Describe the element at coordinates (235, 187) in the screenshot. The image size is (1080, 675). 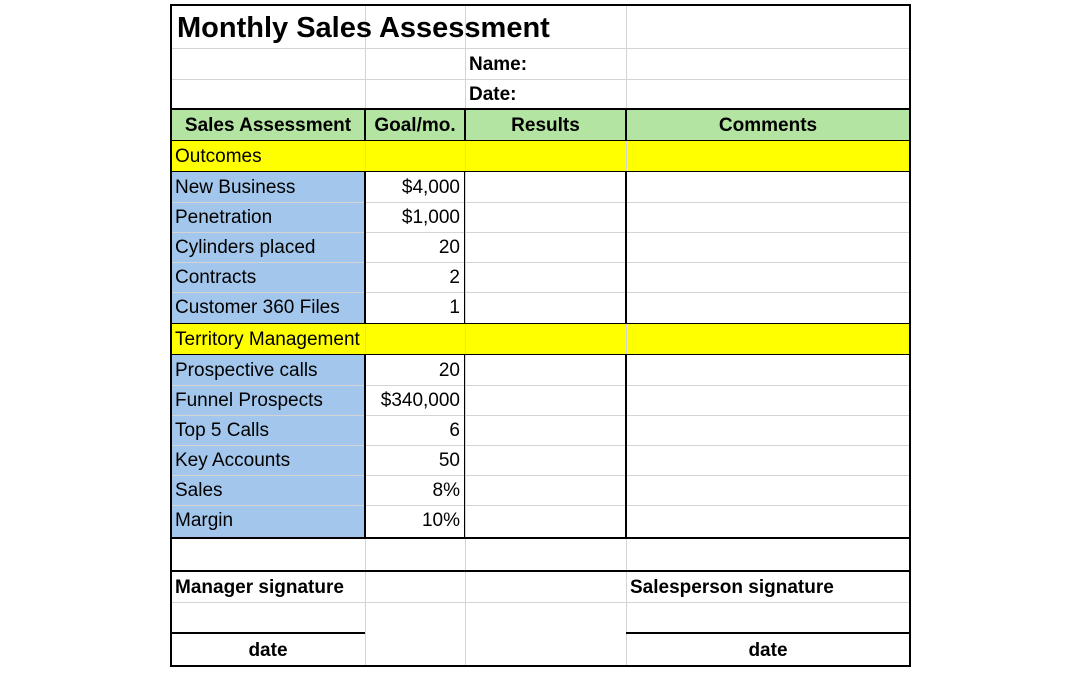
I see `row-label: New Business` at that location.